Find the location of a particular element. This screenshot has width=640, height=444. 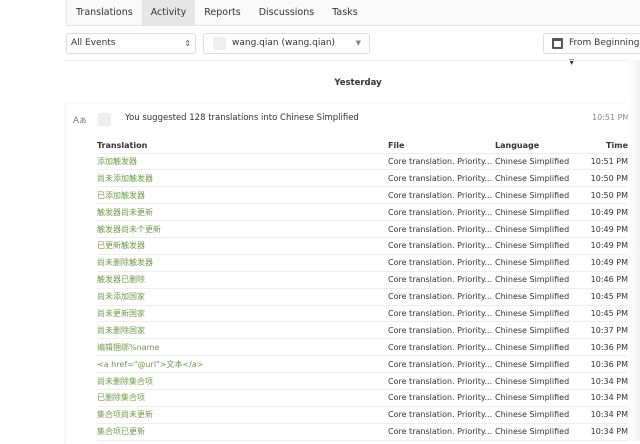

time-cell: 10:45 PM is located at coordinates (605, 297).